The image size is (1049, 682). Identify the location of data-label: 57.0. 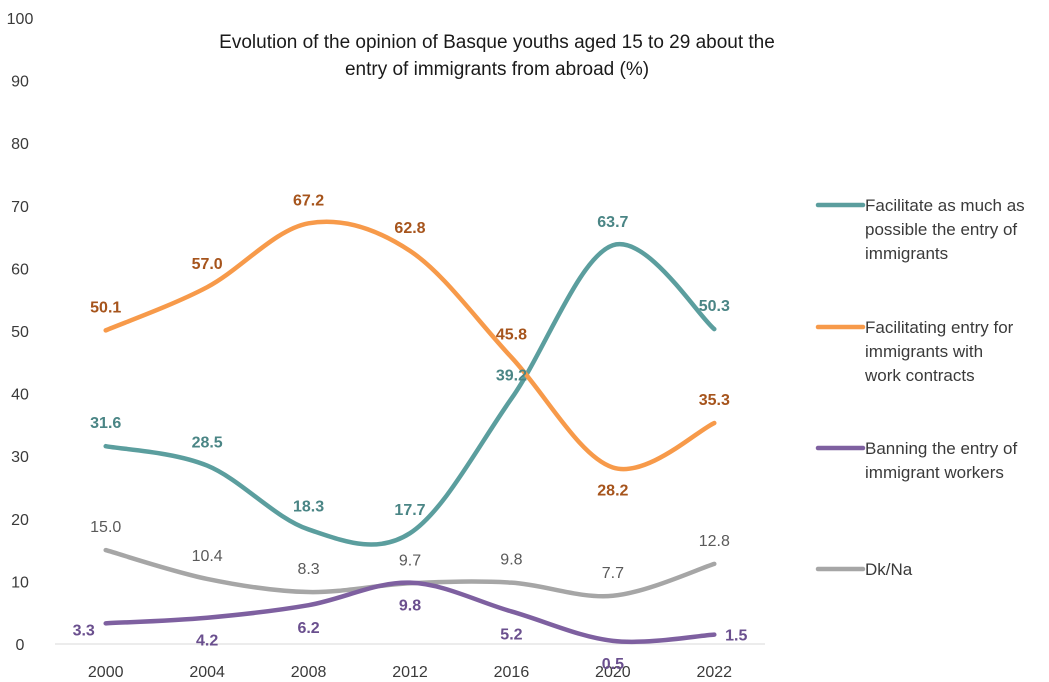
(207, 264).